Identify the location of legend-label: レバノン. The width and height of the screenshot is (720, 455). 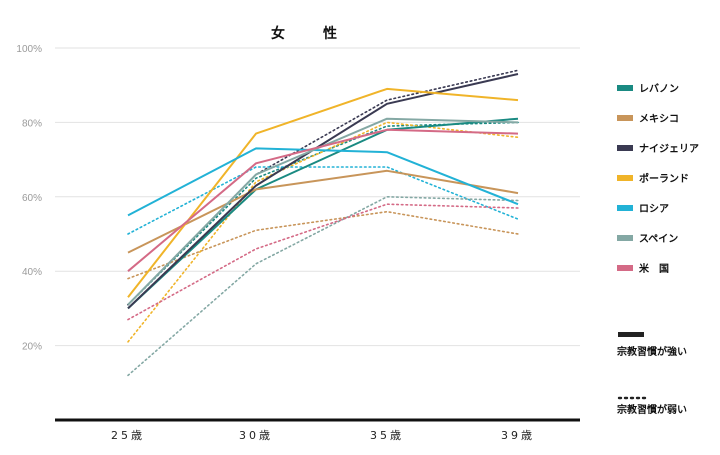
(659, 89).